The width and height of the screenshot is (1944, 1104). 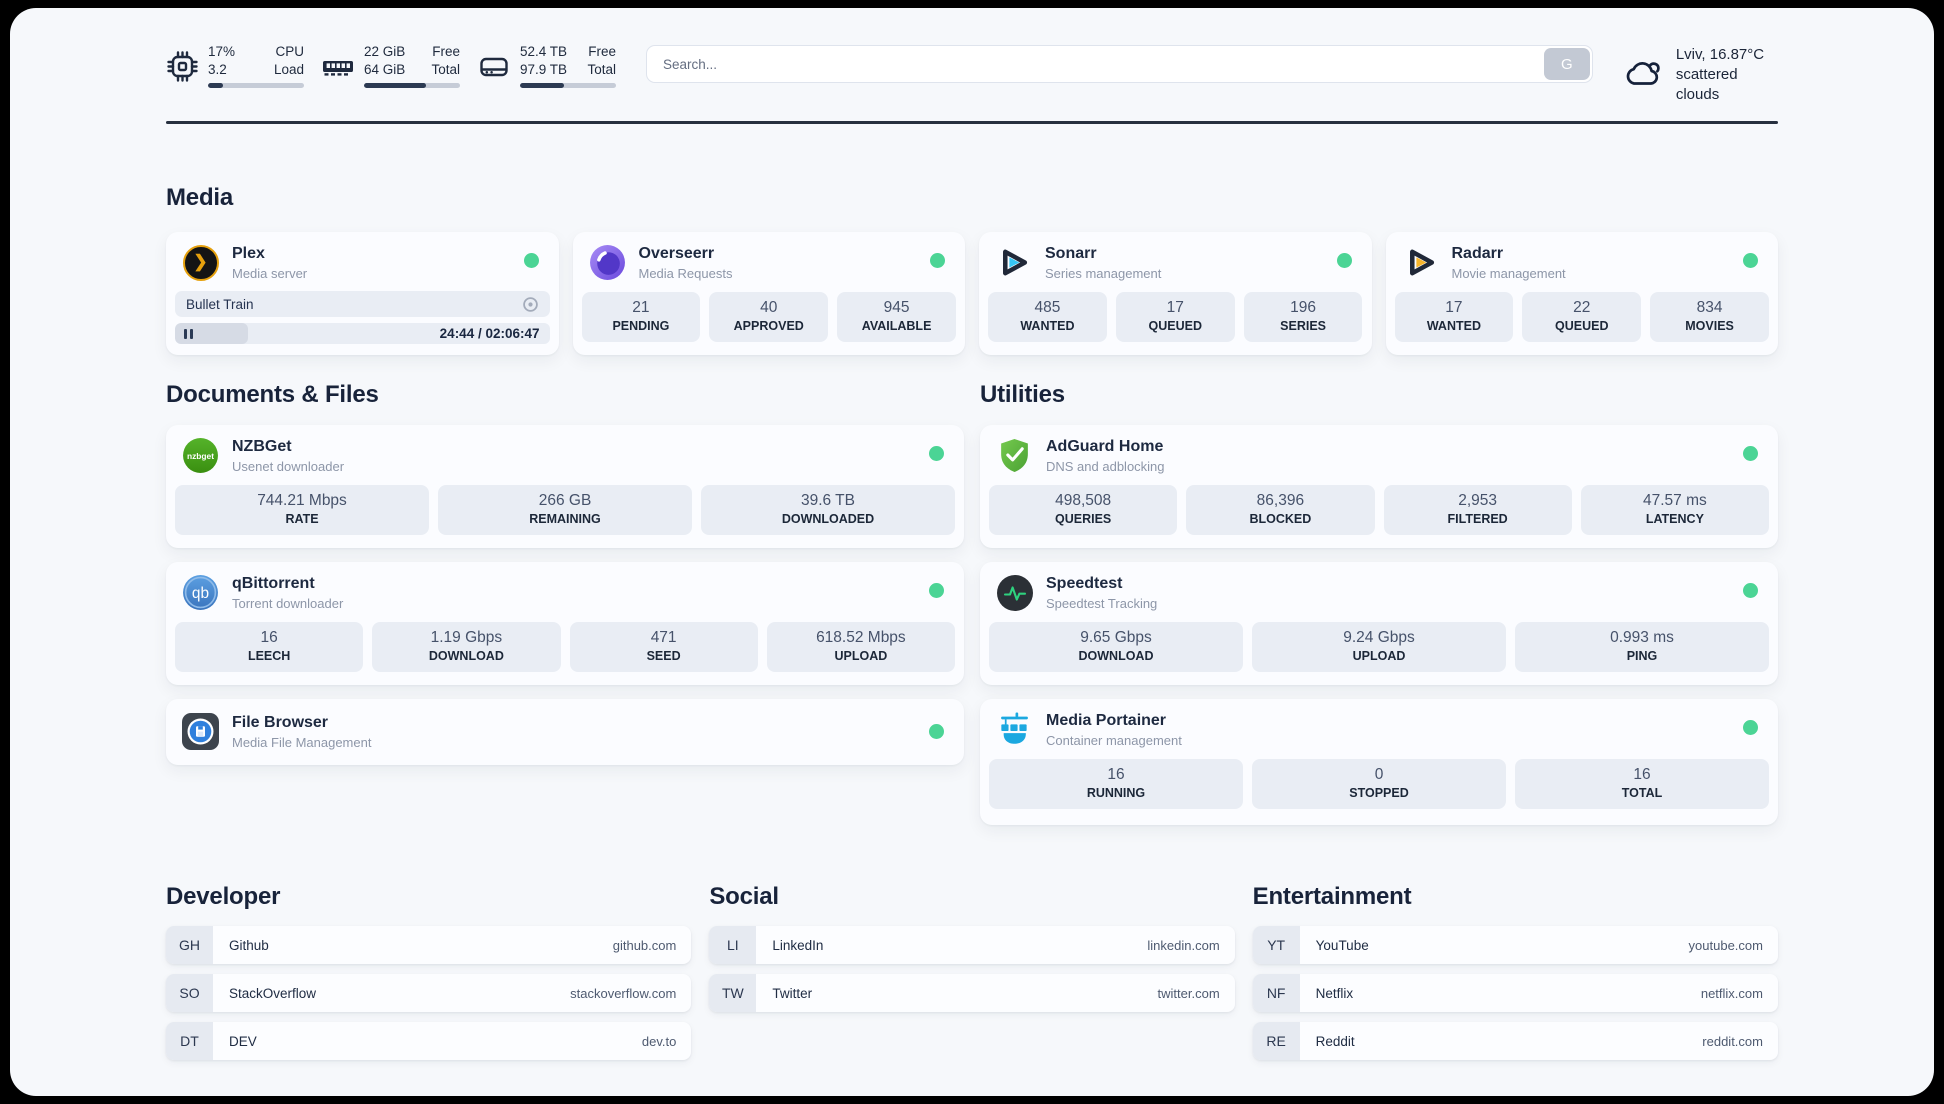 I want to click on search-input, so click(x=1119, y=64).